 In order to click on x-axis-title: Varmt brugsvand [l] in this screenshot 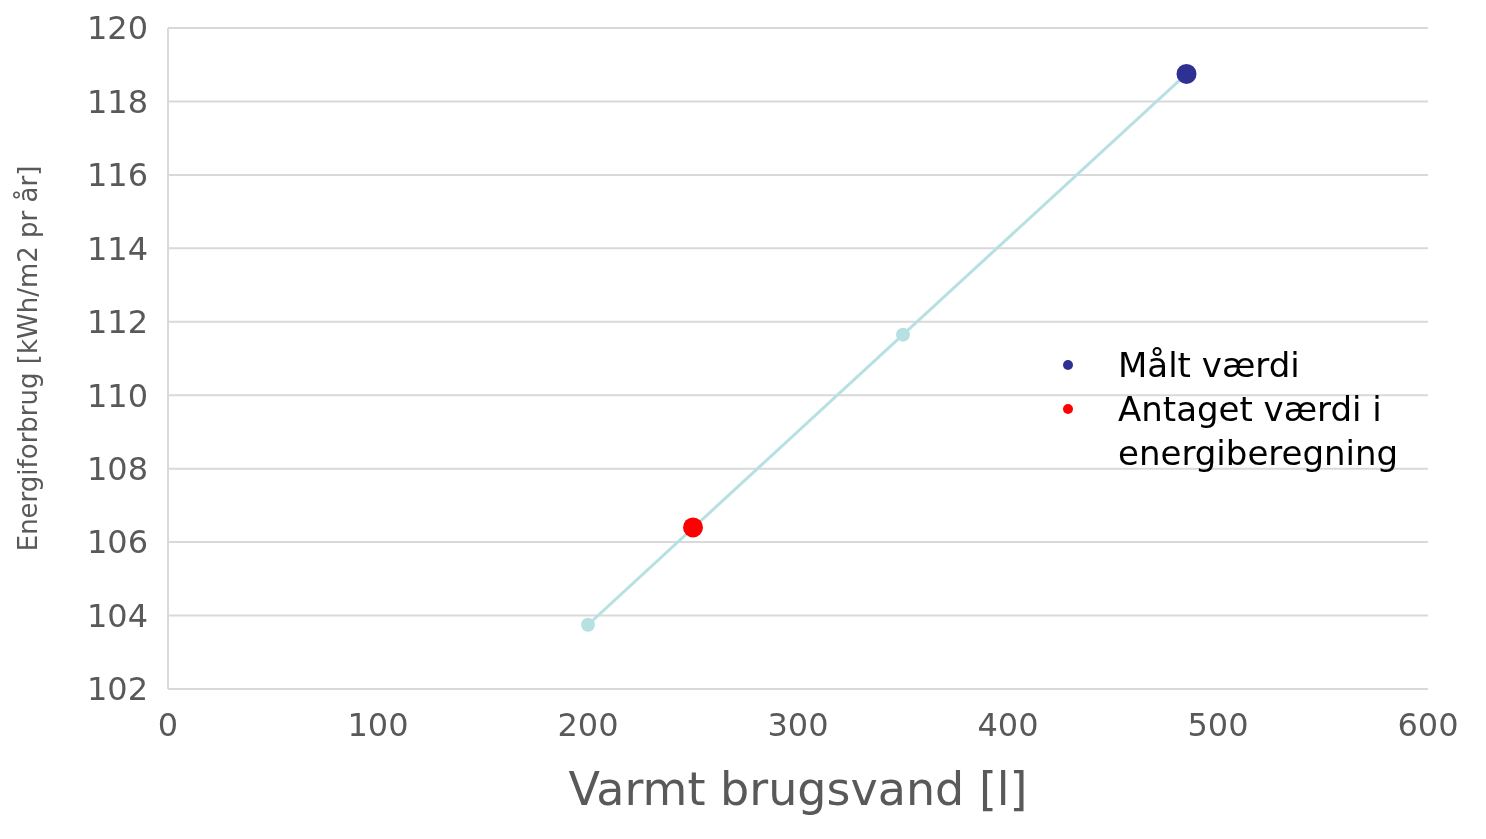, I will do `click(798, 789)`.